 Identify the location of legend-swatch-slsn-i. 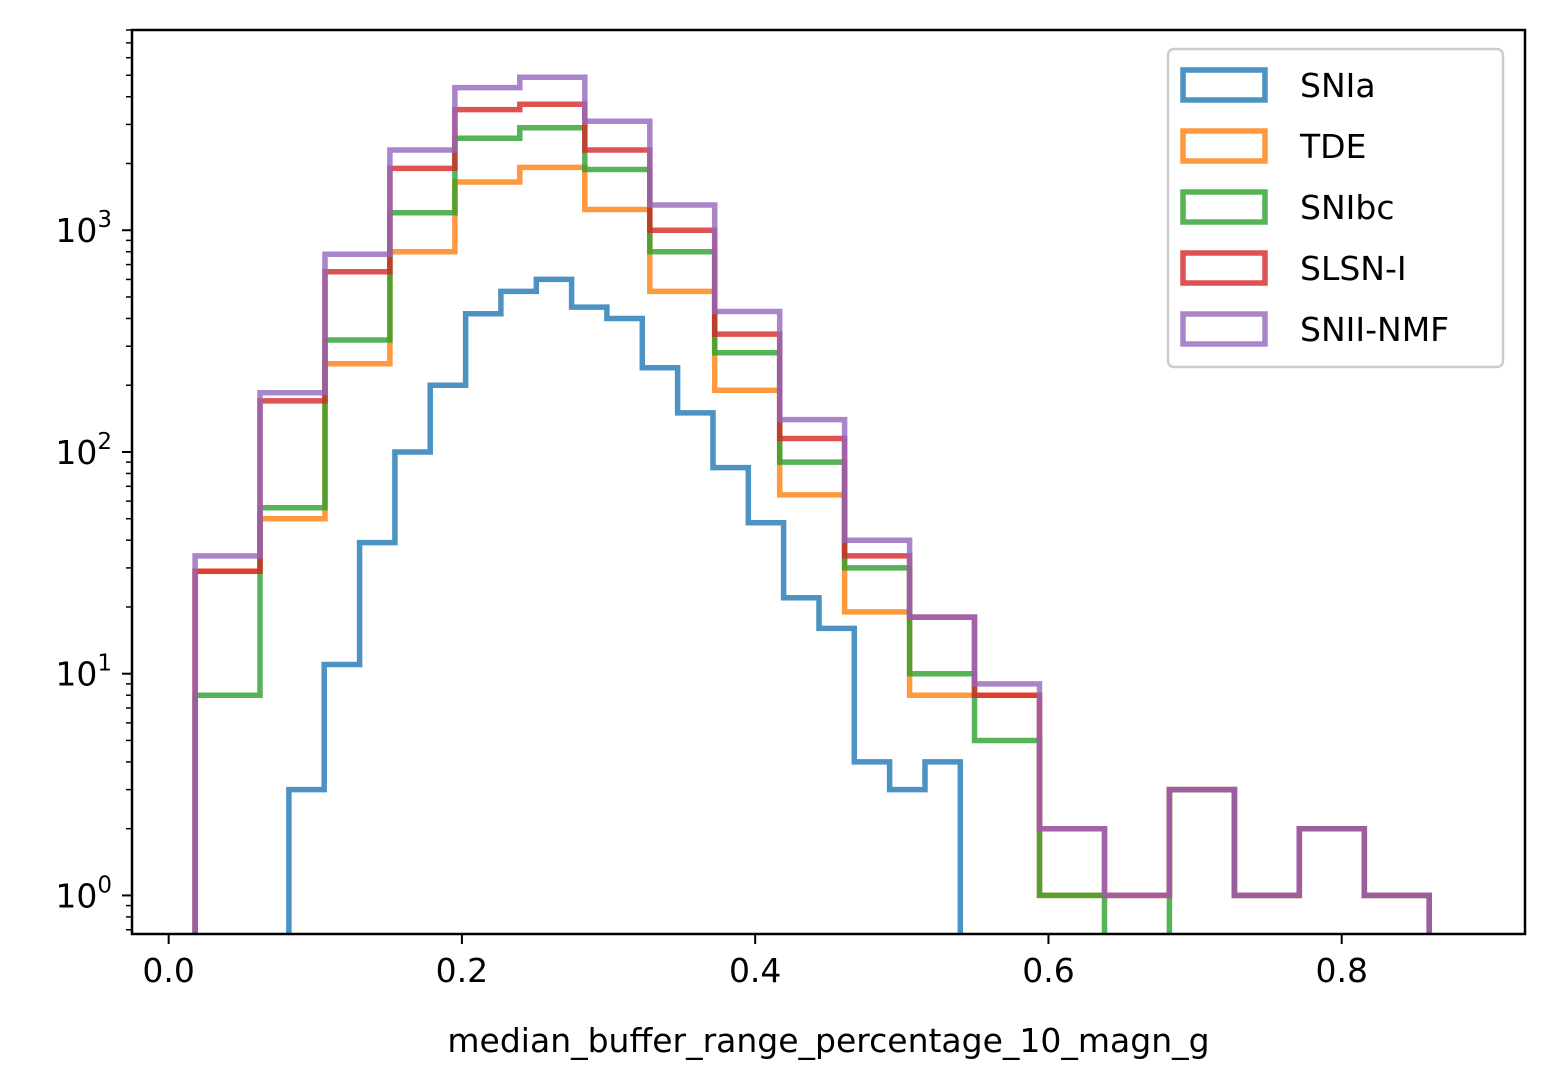
(1224, 268).